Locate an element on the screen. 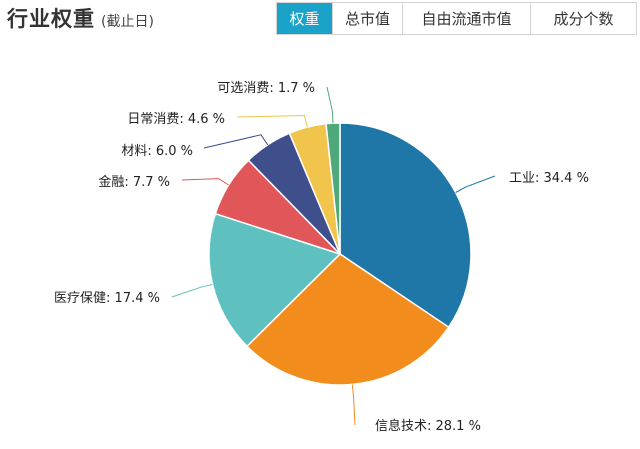 This screenshot has height=449, width=640. tab-total-market-cap: 总市值 is located at coordinates (367, 18).